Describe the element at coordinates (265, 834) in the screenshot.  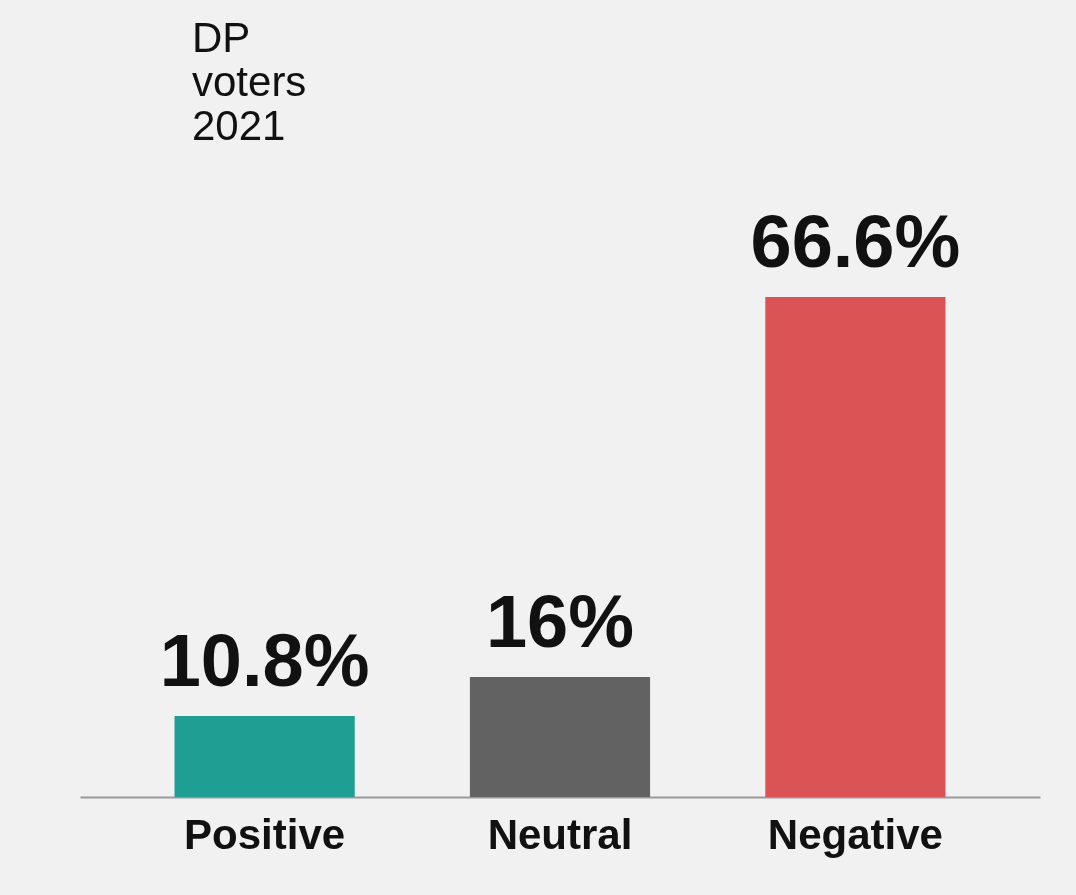
I see `x-tick-label: Positive` at that location.